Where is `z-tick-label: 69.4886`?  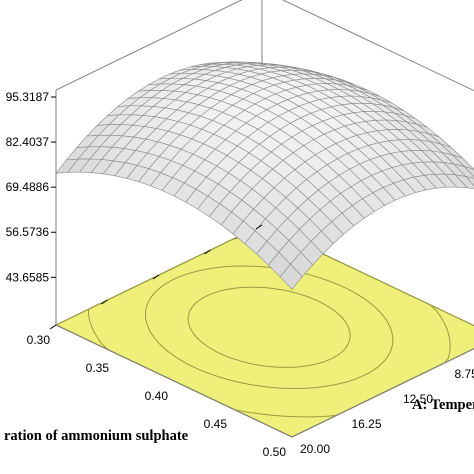
z-tick-label: 69.4886 is located at coordinates (28, 187).